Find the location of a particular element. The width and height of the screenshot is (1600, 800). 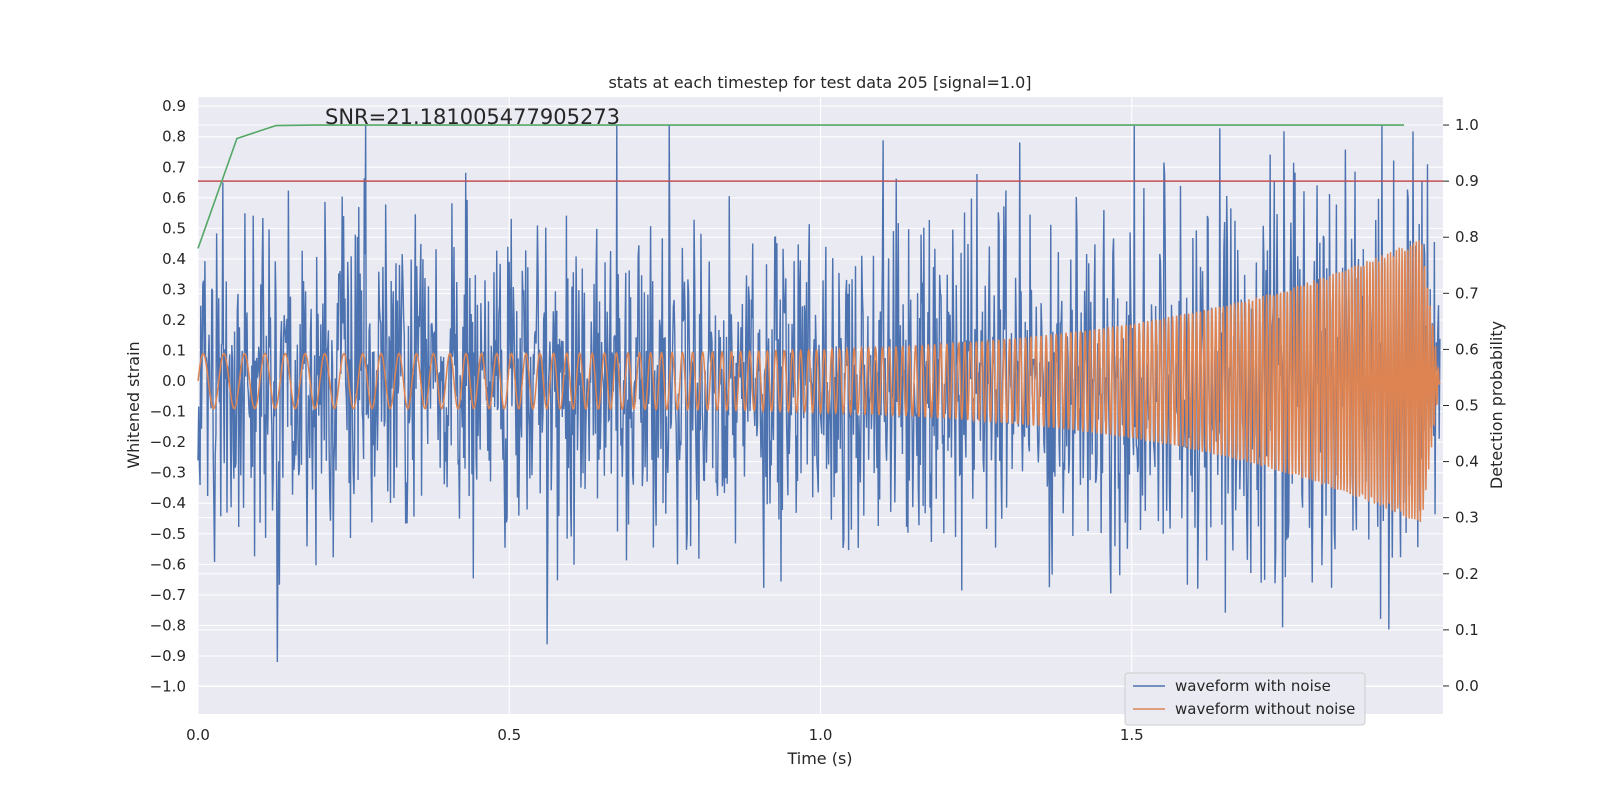

legend-label-clean: waveform without noise is located at coordinates (1265, 709).